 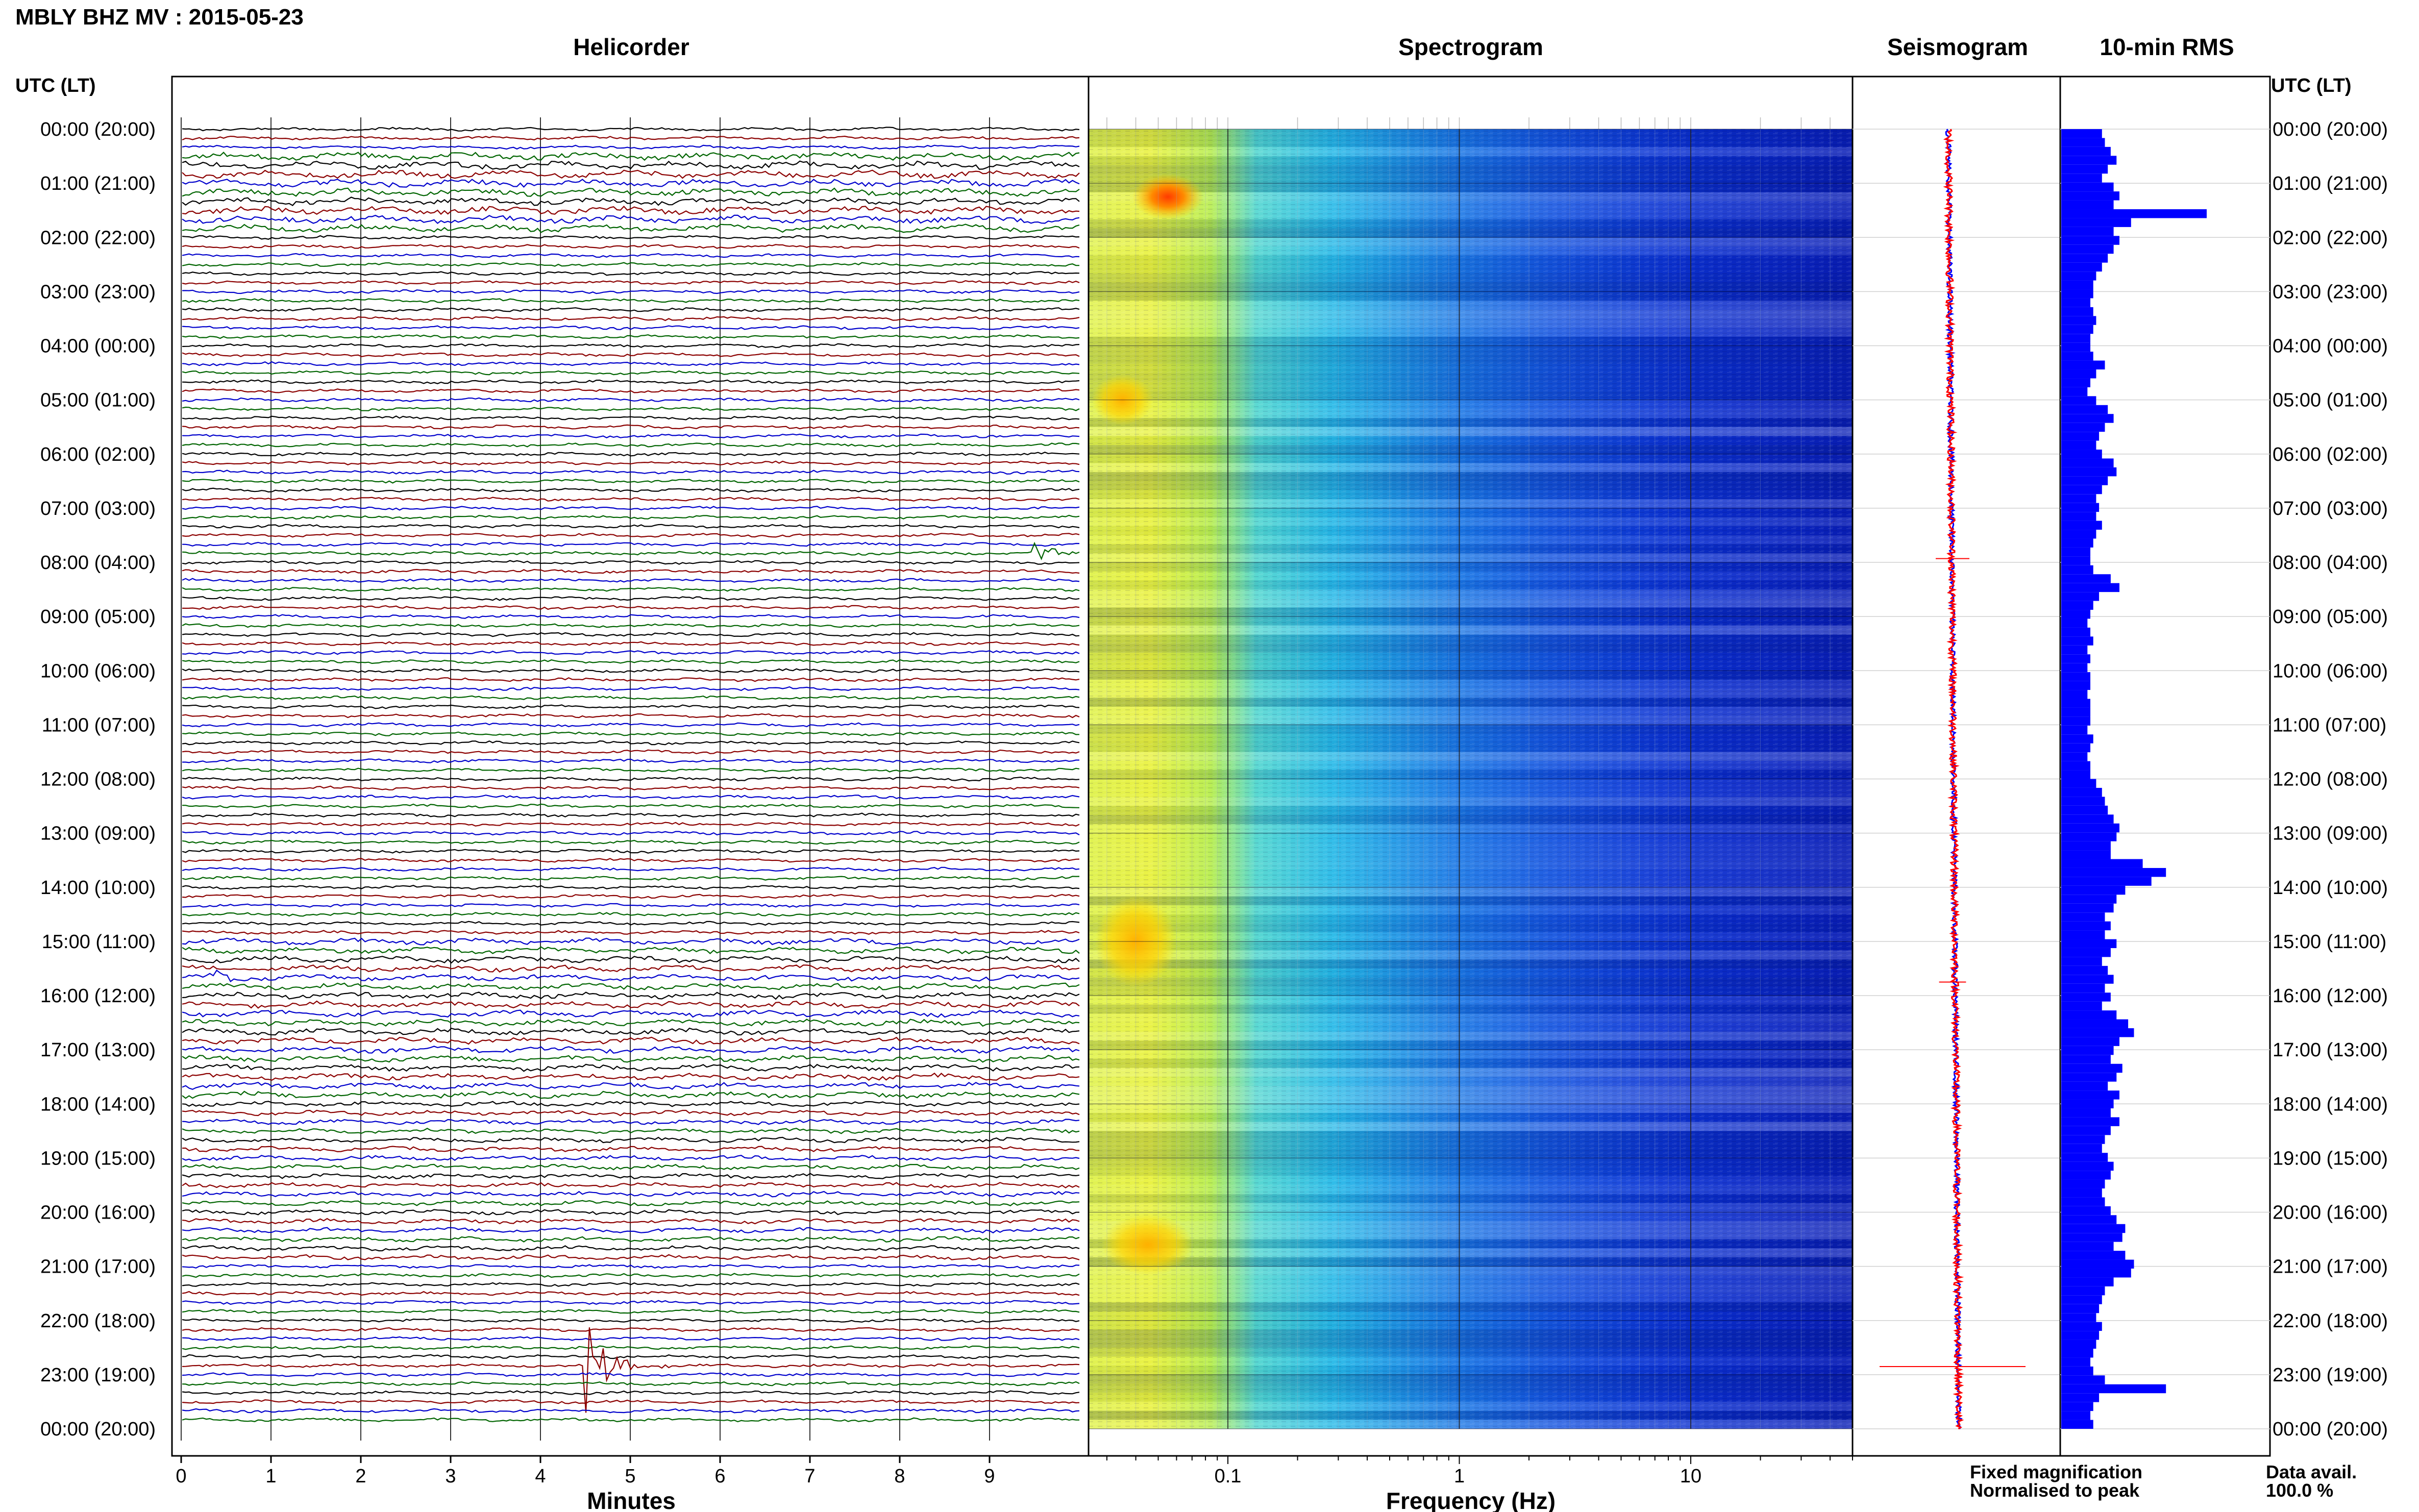 What do you see at coordinates (98, 1375) in the screenshot?
I see `time-label-left: 23:00 (19:00)` at bounding box center [98, 1375].